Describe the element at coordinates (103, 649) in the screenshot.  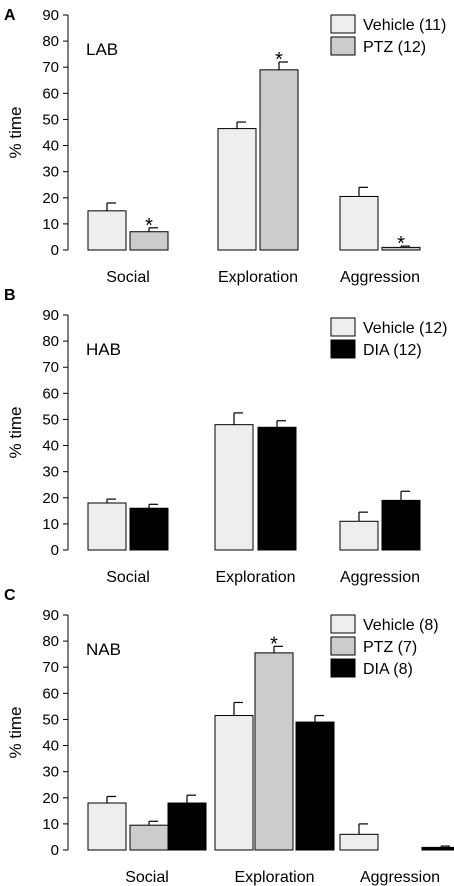
I see `group-label: NAB` at that location.